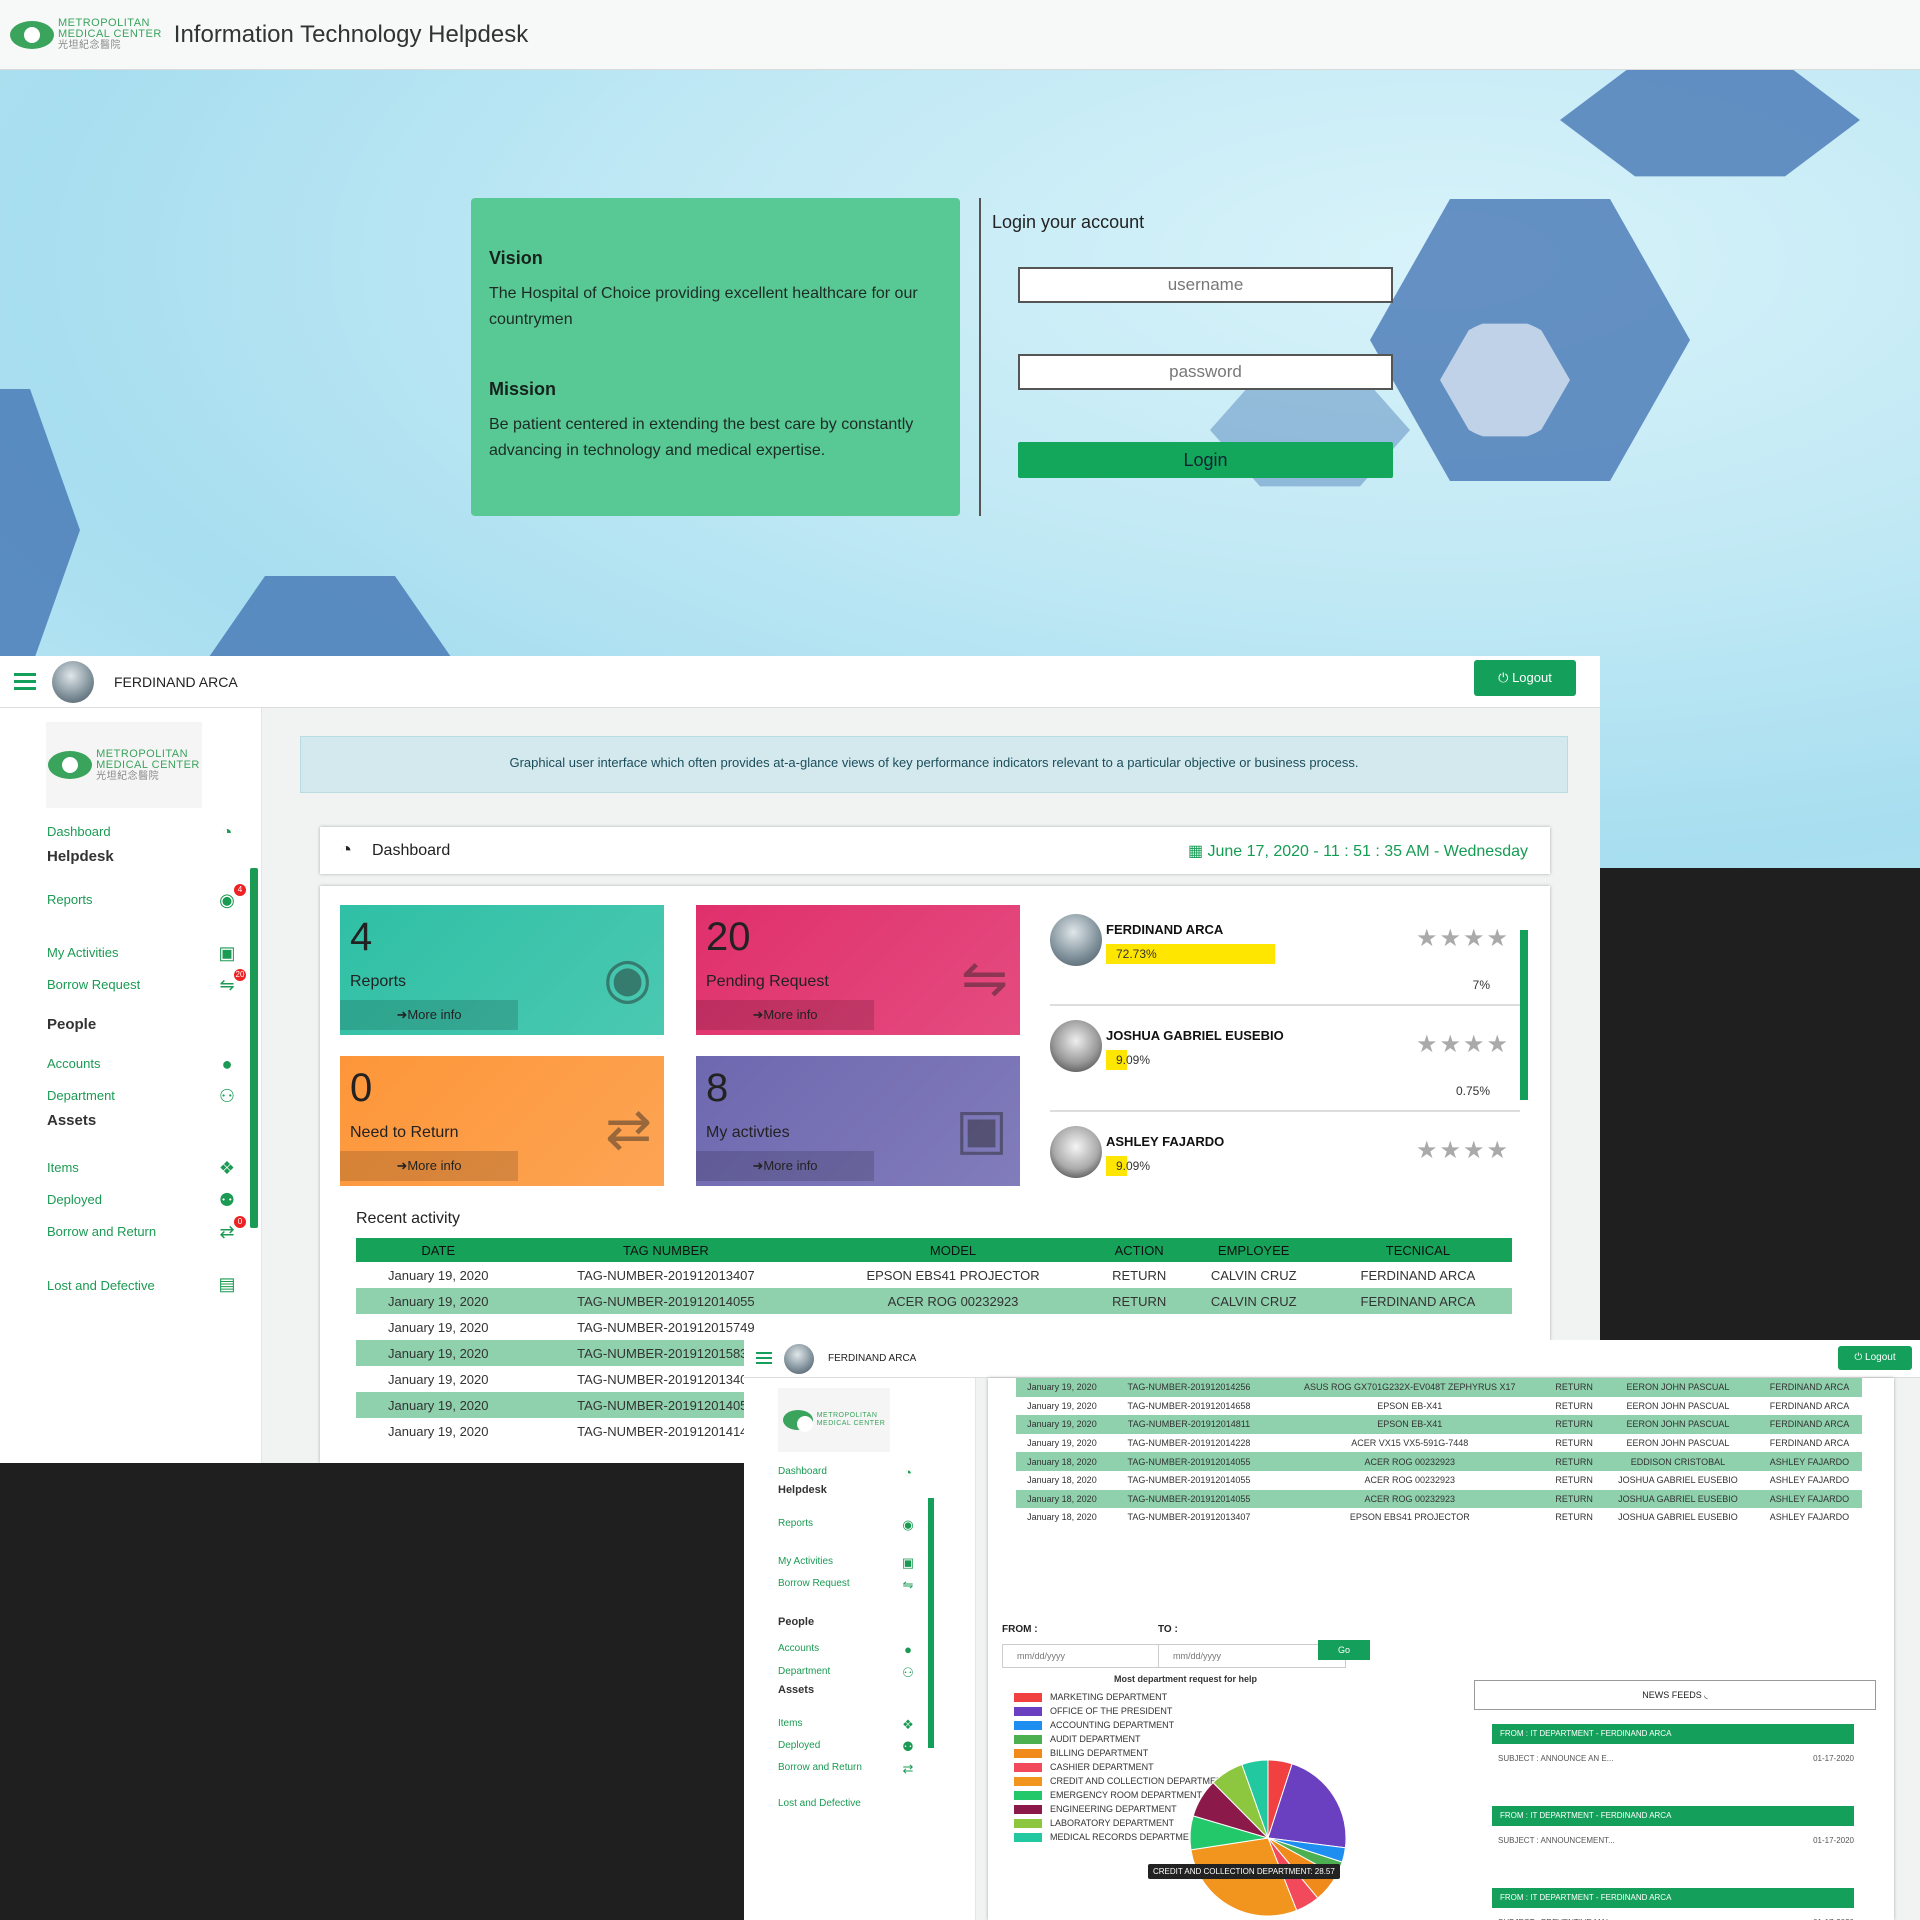 Image resolution: width=1920 pixels, height=1920 pixels. I want to click on table-row: January 19, 2020 TAG-NUMBER-201912014140, so click(934, 1431).